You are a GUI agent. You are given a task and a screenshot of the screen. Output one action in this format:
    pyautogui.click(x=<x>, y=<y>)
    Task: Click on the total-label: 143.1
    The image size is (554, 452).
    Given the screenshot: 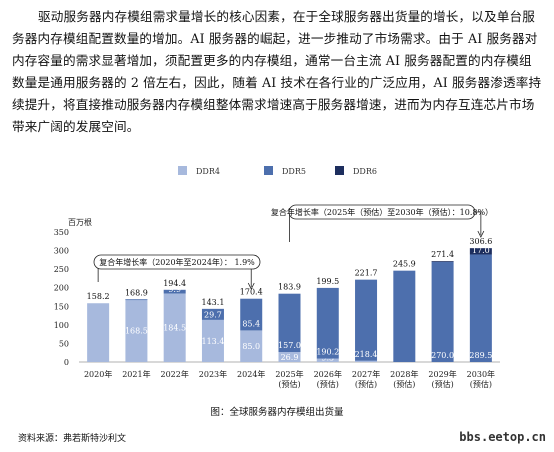 What is the action you would take?
    pyautogui.click(x=213, y=302)
    